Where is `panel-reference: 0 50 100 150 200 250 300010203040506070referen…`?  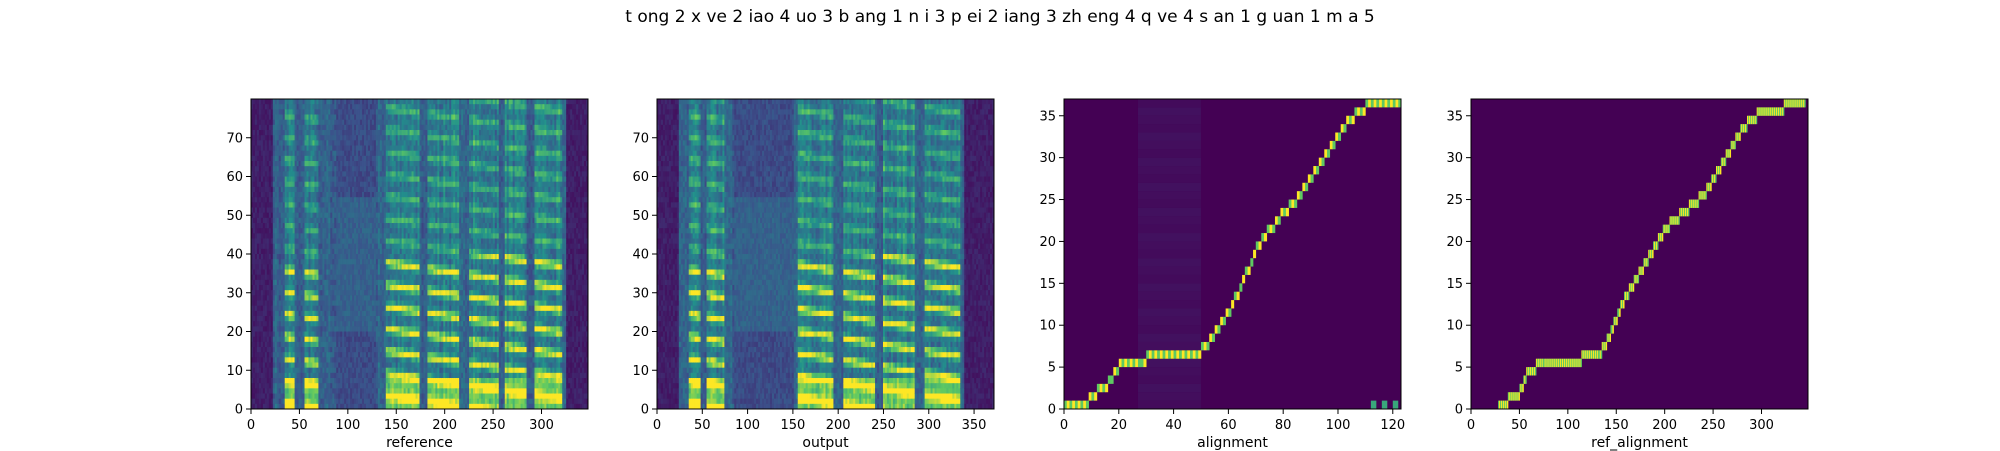 panel-reference: 0 50 100 150 200 250 300010203040506070referen… is located at coordinates (407, 275).